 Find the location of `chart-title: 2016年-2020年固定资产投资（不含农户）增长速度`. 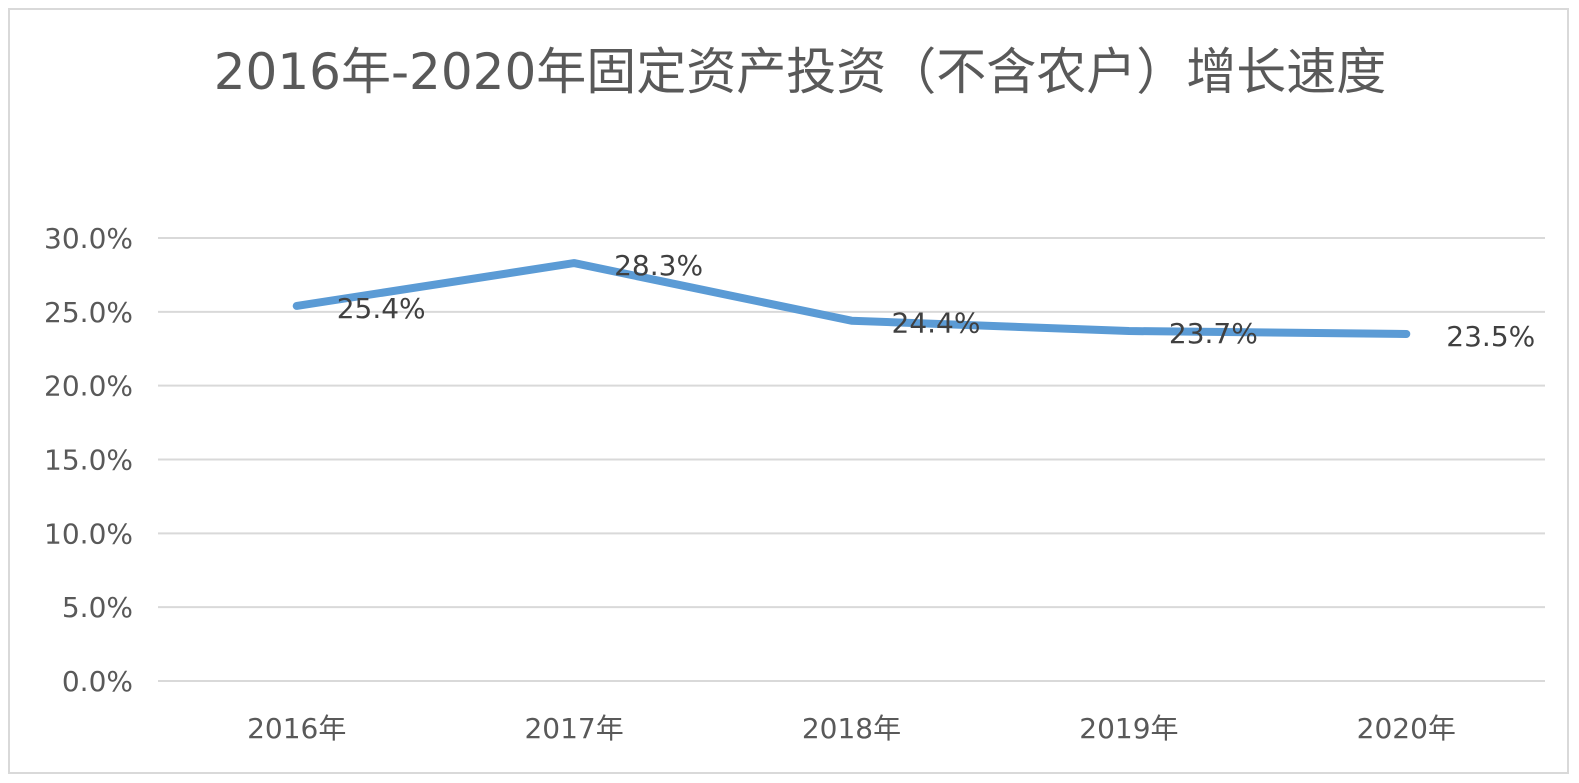

chart-title: 2016年-2020年固定资产投资（不含农户）增长速度 is located at coordinates (800, 72).